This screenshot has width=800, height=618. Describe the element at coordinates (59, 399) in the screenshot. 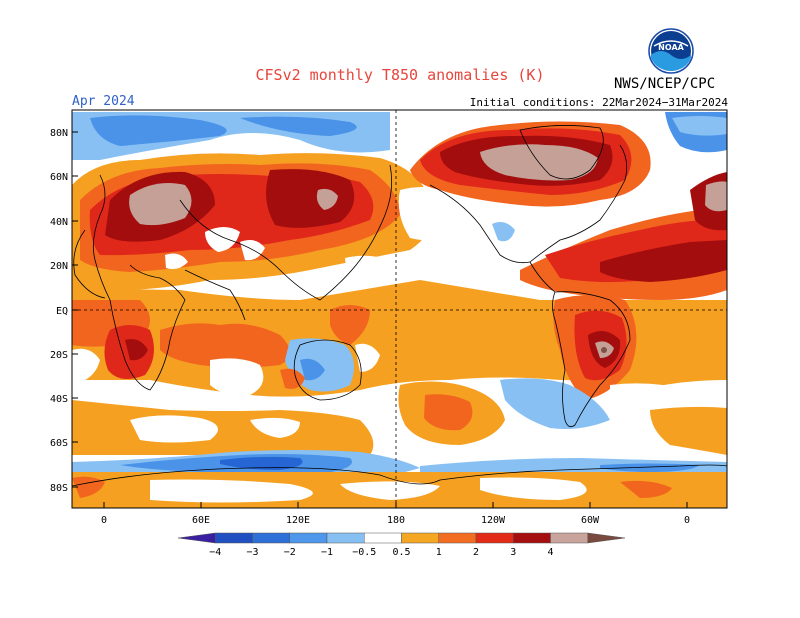

I see `lat-label: 40S` at that location.